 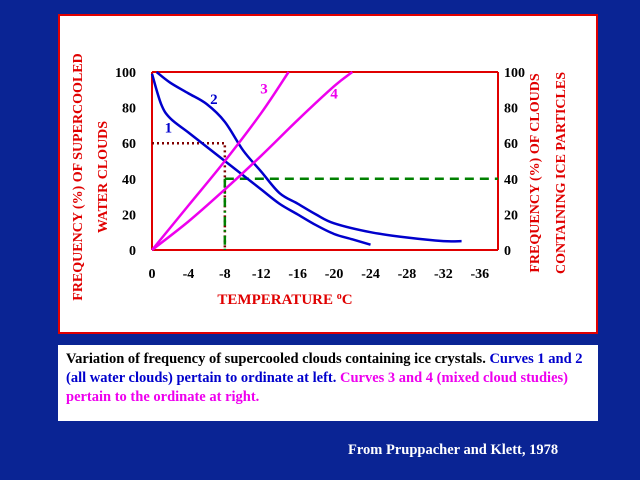 I want to click on x-tick-label: 0, so click(x=152, y=274).